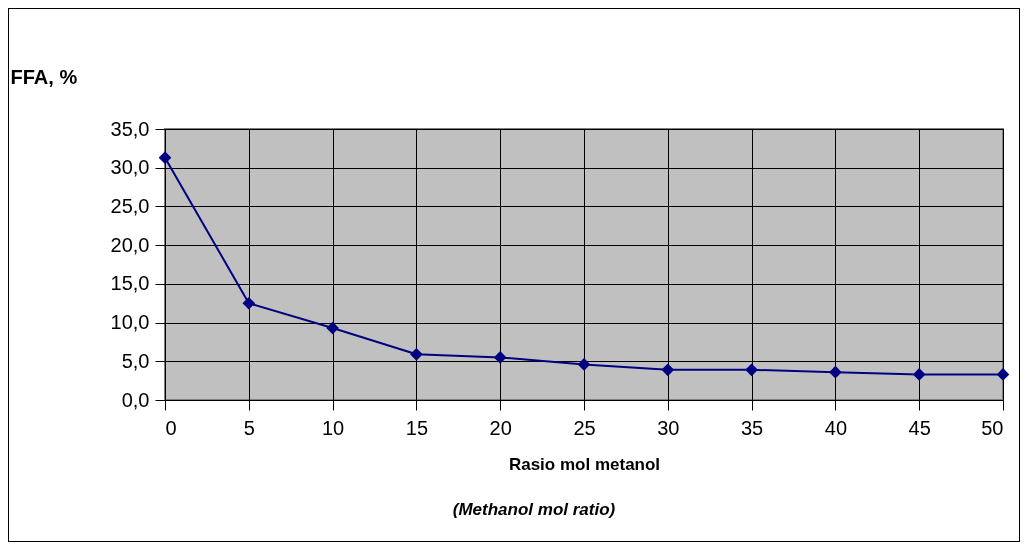  What do you see at coordinates (249, 427) in the screenshot?
I see `x-tick-label: 5` at bounding box center [249, 427].